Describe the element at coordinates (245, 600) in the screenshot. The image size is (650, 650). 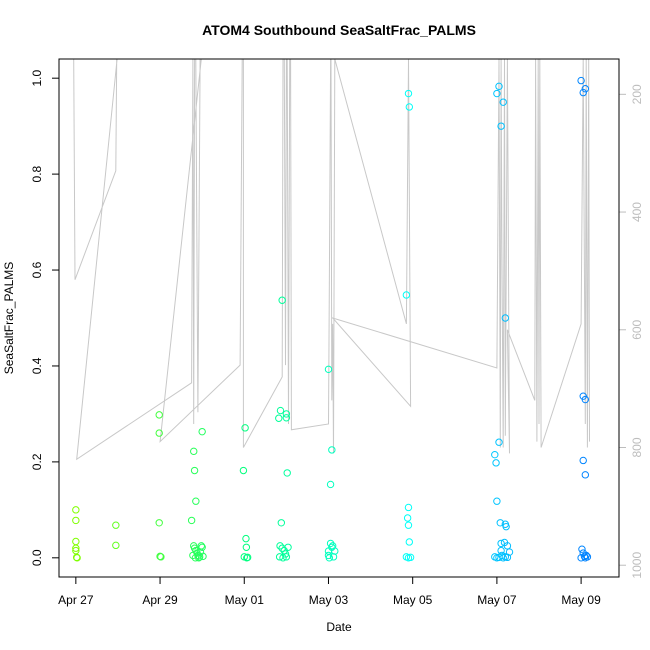
I see `x-tick-label: May 01` at that location.